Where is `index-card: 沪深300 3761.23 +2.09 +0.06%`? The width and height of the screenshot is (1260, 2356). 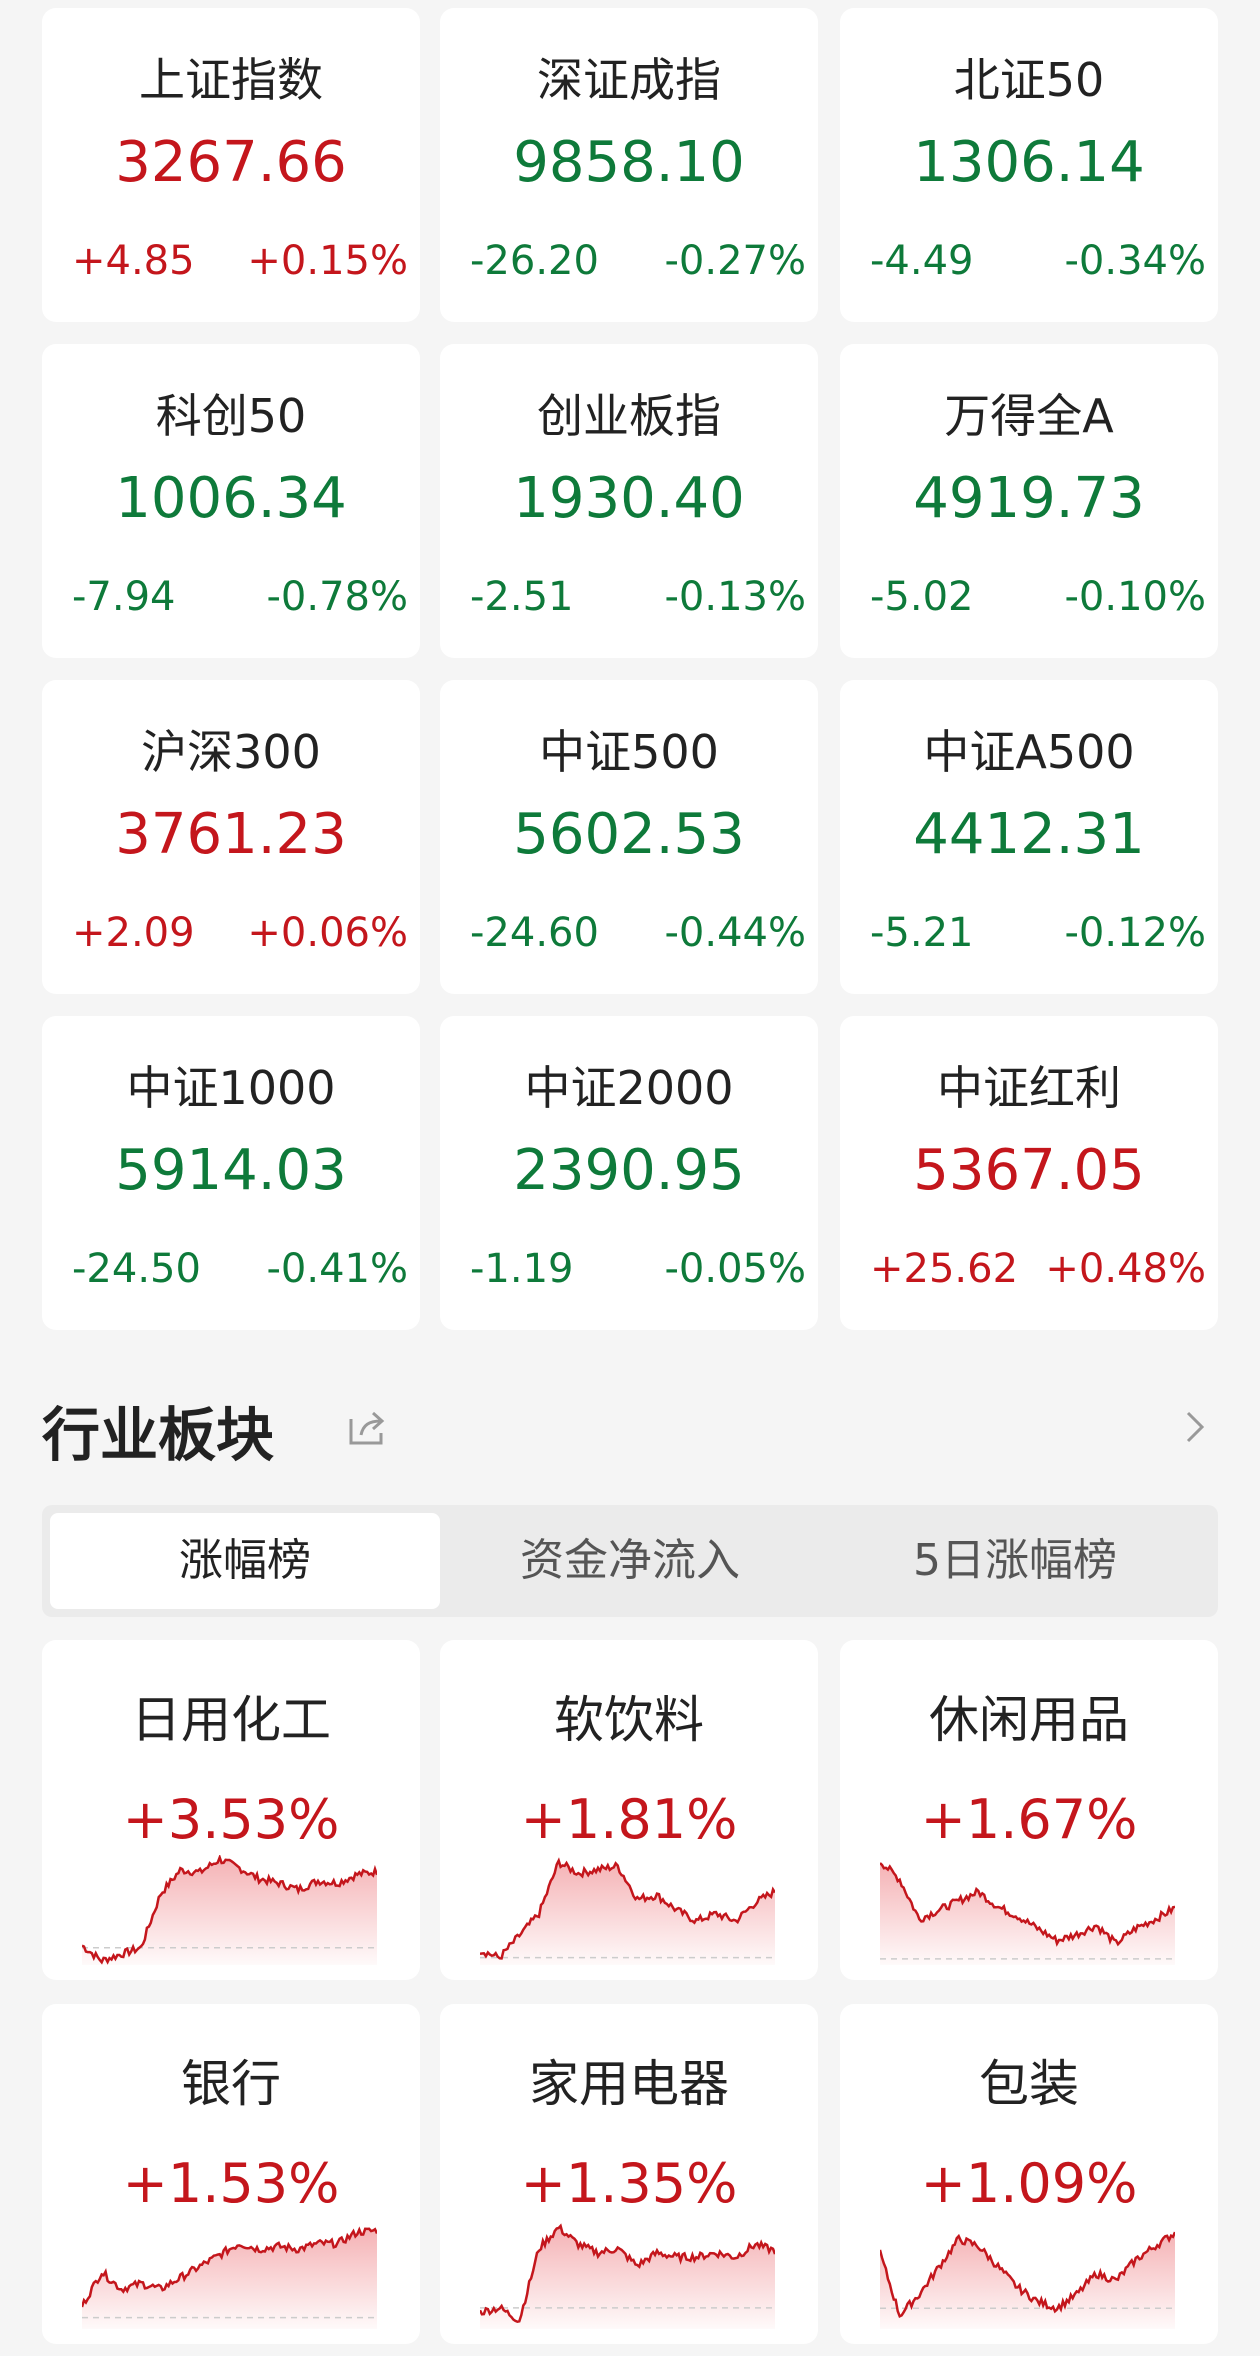
index-card: 沪深300 3761.23 +2.09 +0.06% is located at coordinates (231, 837).